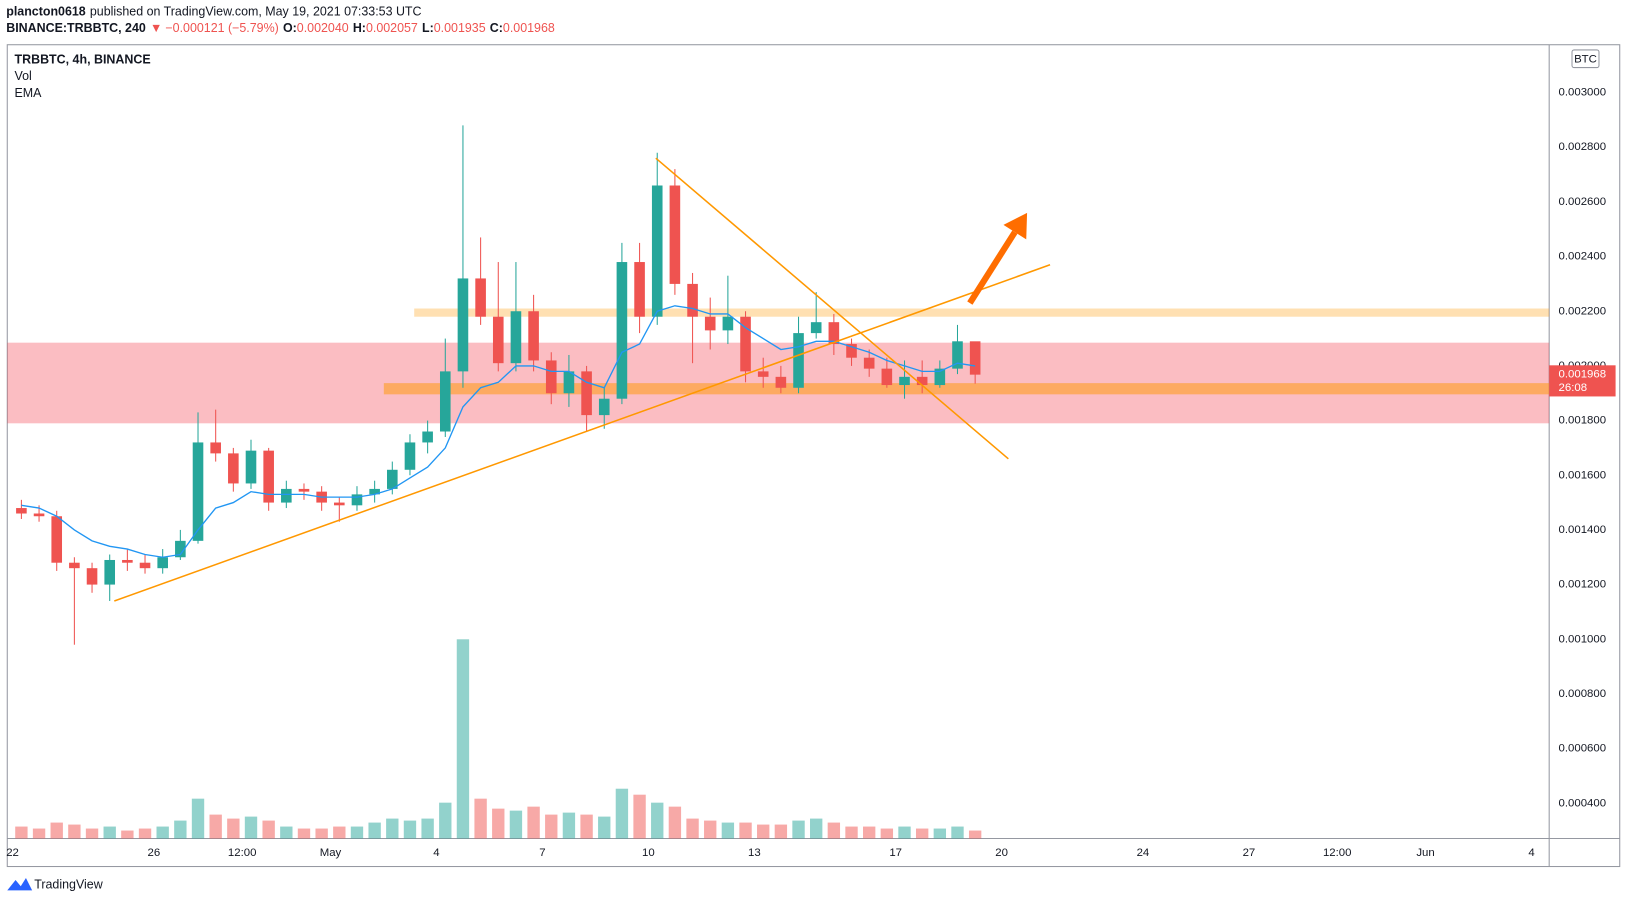 This screenshot has width=1627, height=904. Describe the element at coordinates (1001, 853) in the screenshot. I see `x-tick-label: 20` at that location.